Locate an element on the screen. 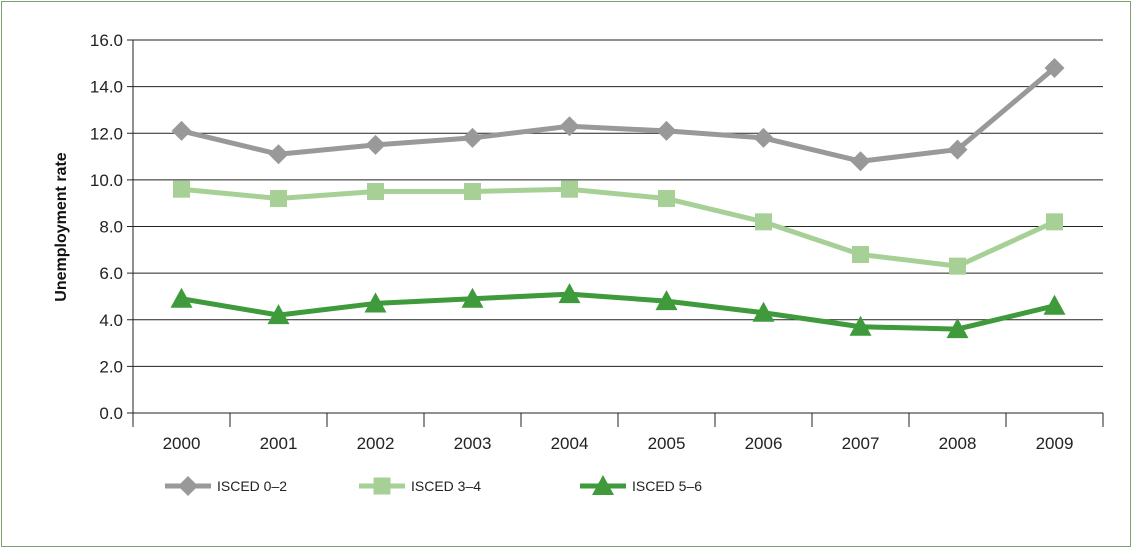 The image size is (1134, 550). legend-item: ISCED 0–2 is located at coordinates (226, 486).